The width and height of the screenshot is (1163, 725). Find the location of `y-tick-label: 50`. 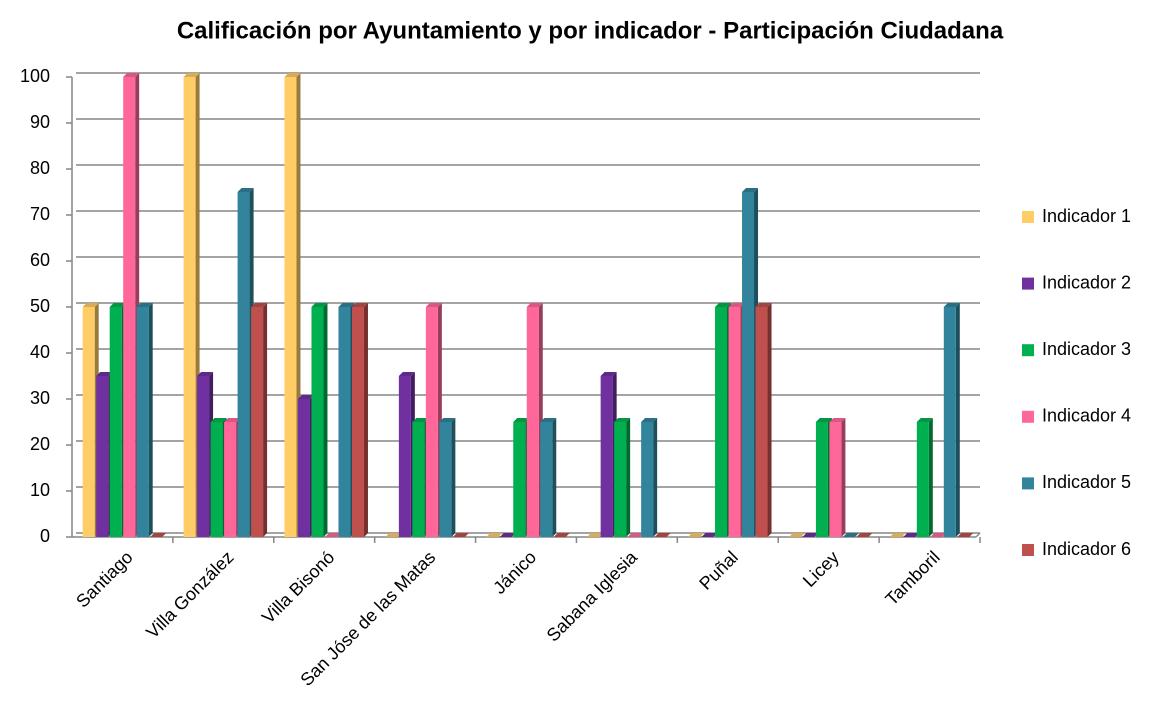

y-tick-label: 50 is located at coordinates (40, 306).